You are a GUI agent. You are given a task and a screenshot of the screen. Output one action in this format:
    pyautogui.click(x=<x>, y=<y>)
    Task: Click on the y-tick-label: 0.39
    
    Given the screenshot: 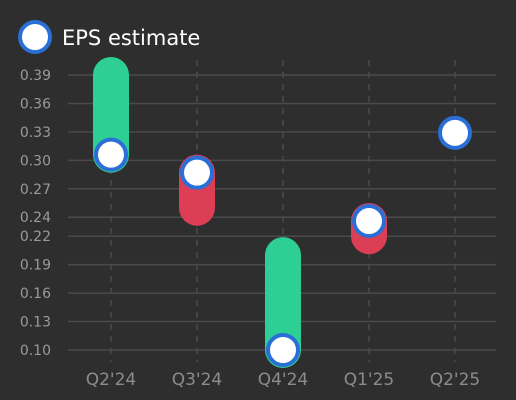 What is the action you would take?
    pyautogui.click(x=35, y=76)
    